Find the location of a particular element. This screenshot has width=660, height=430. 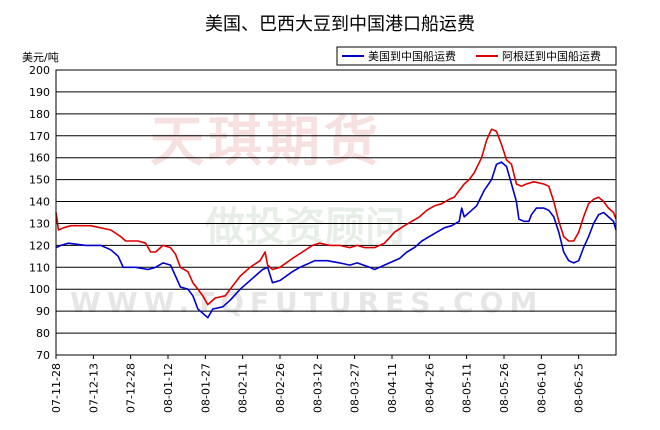

y-tick-label: 190 is located at coordinates (39, 92).